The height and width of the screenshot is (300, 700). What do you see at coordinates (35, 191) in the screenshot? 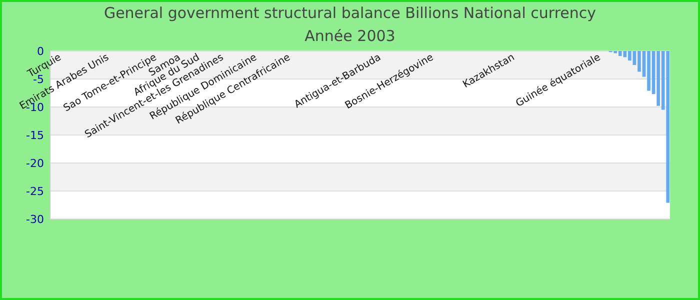
I see `y-tick-label: -25` at bounding box center [35, 191].